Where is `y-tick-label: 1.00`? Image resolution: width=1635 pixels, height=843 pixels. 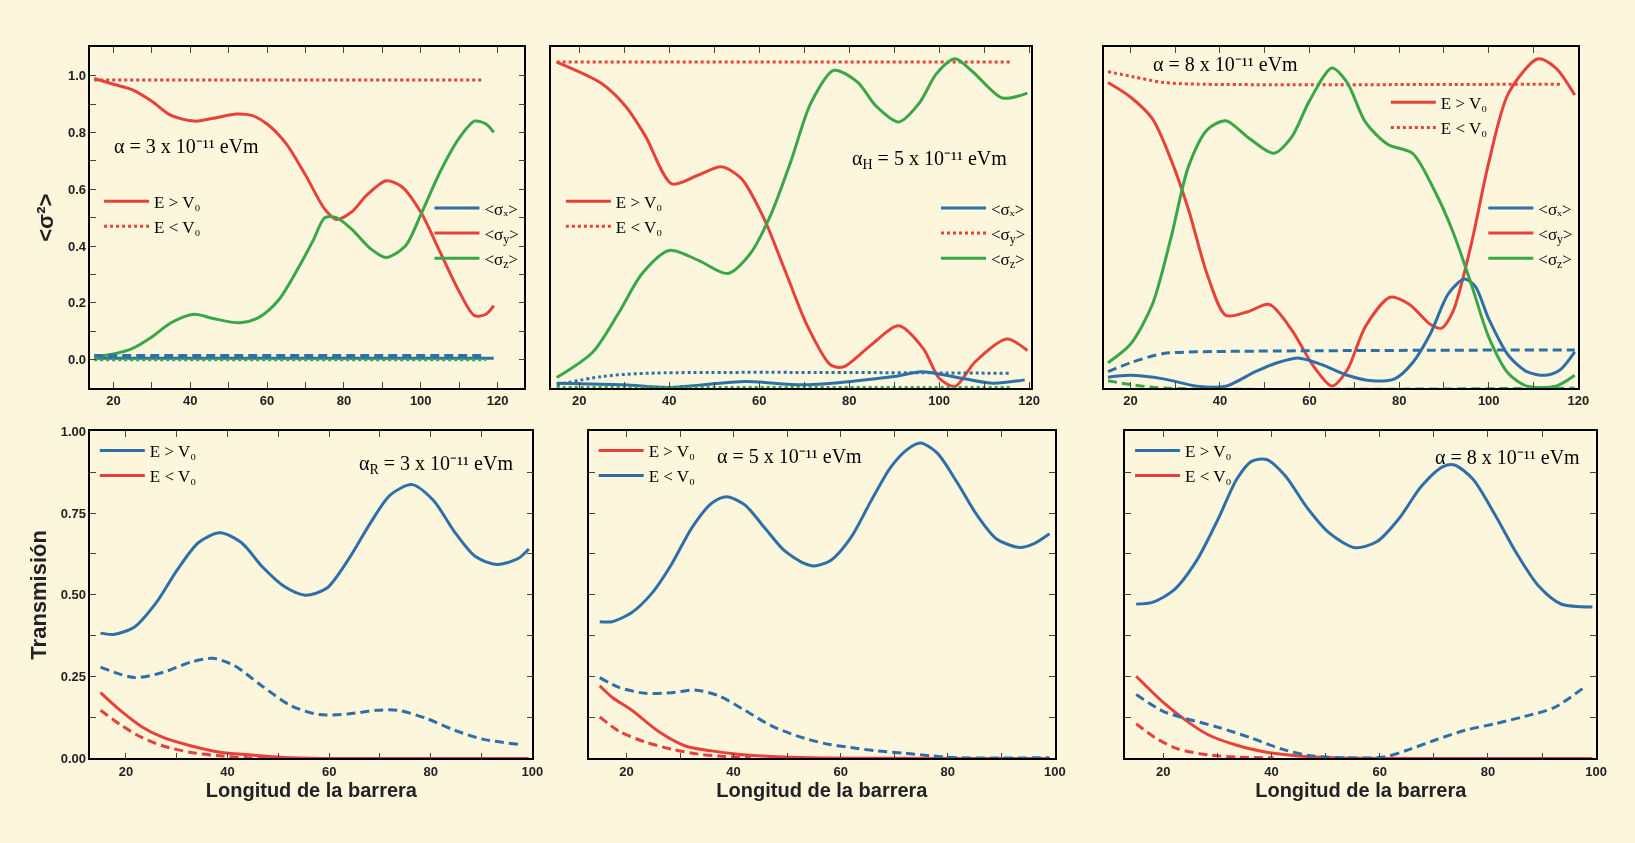 y-tick-label: 1.00 is located at coordinates (73, 431).